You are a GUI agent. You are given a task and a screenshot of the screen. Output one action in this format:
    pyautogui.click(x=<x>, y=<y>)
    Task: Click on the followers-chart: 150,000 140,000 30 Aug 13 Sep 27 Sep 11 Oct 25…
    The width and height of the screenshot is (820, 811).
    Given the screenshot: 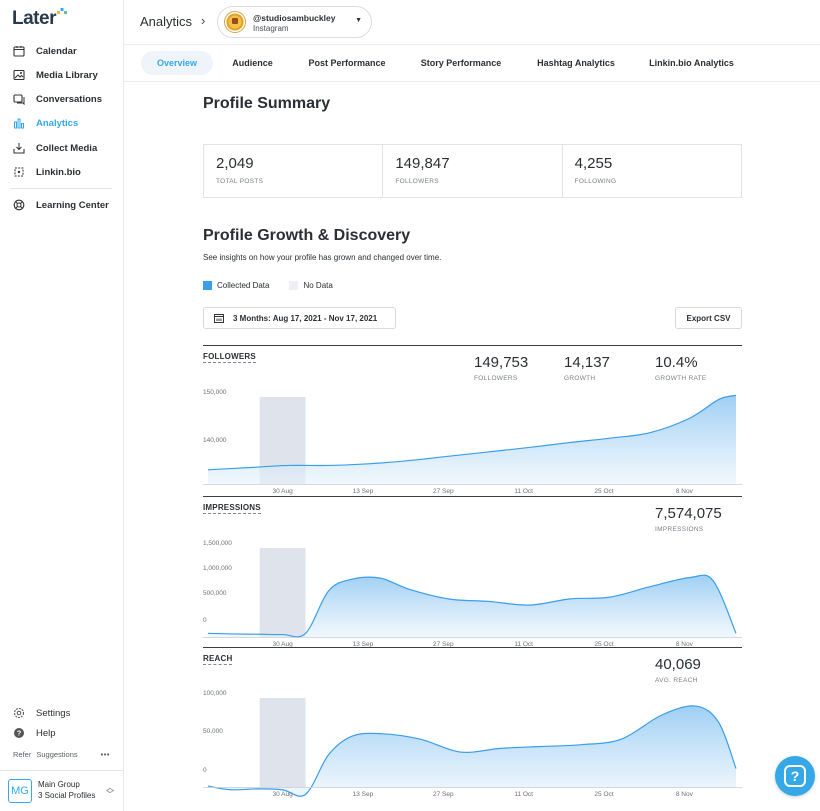 What is the action you would take?
    pyautogui.click(x=472, y=442)
    